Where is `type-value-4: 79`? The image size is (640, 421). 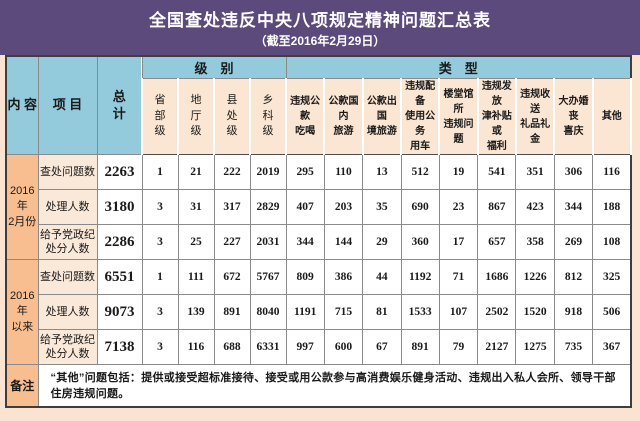
type-value-4: 79 is located at coordinates (458, 347).